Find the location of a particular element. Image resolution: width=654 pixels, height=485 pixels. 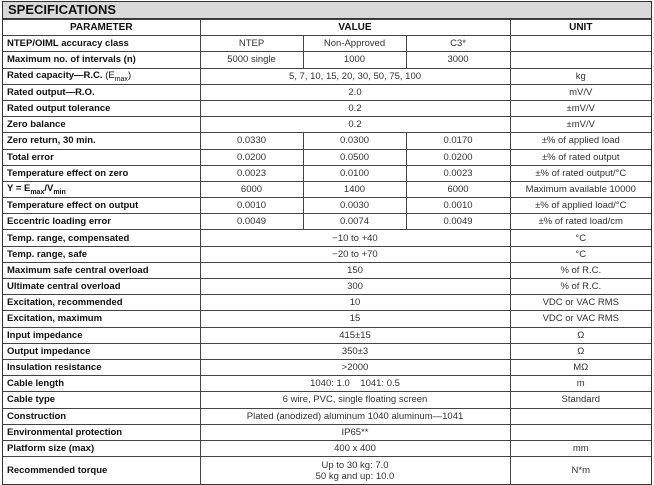

unit-cell: Maximum available 10000 is located at coordinates (580, 189).